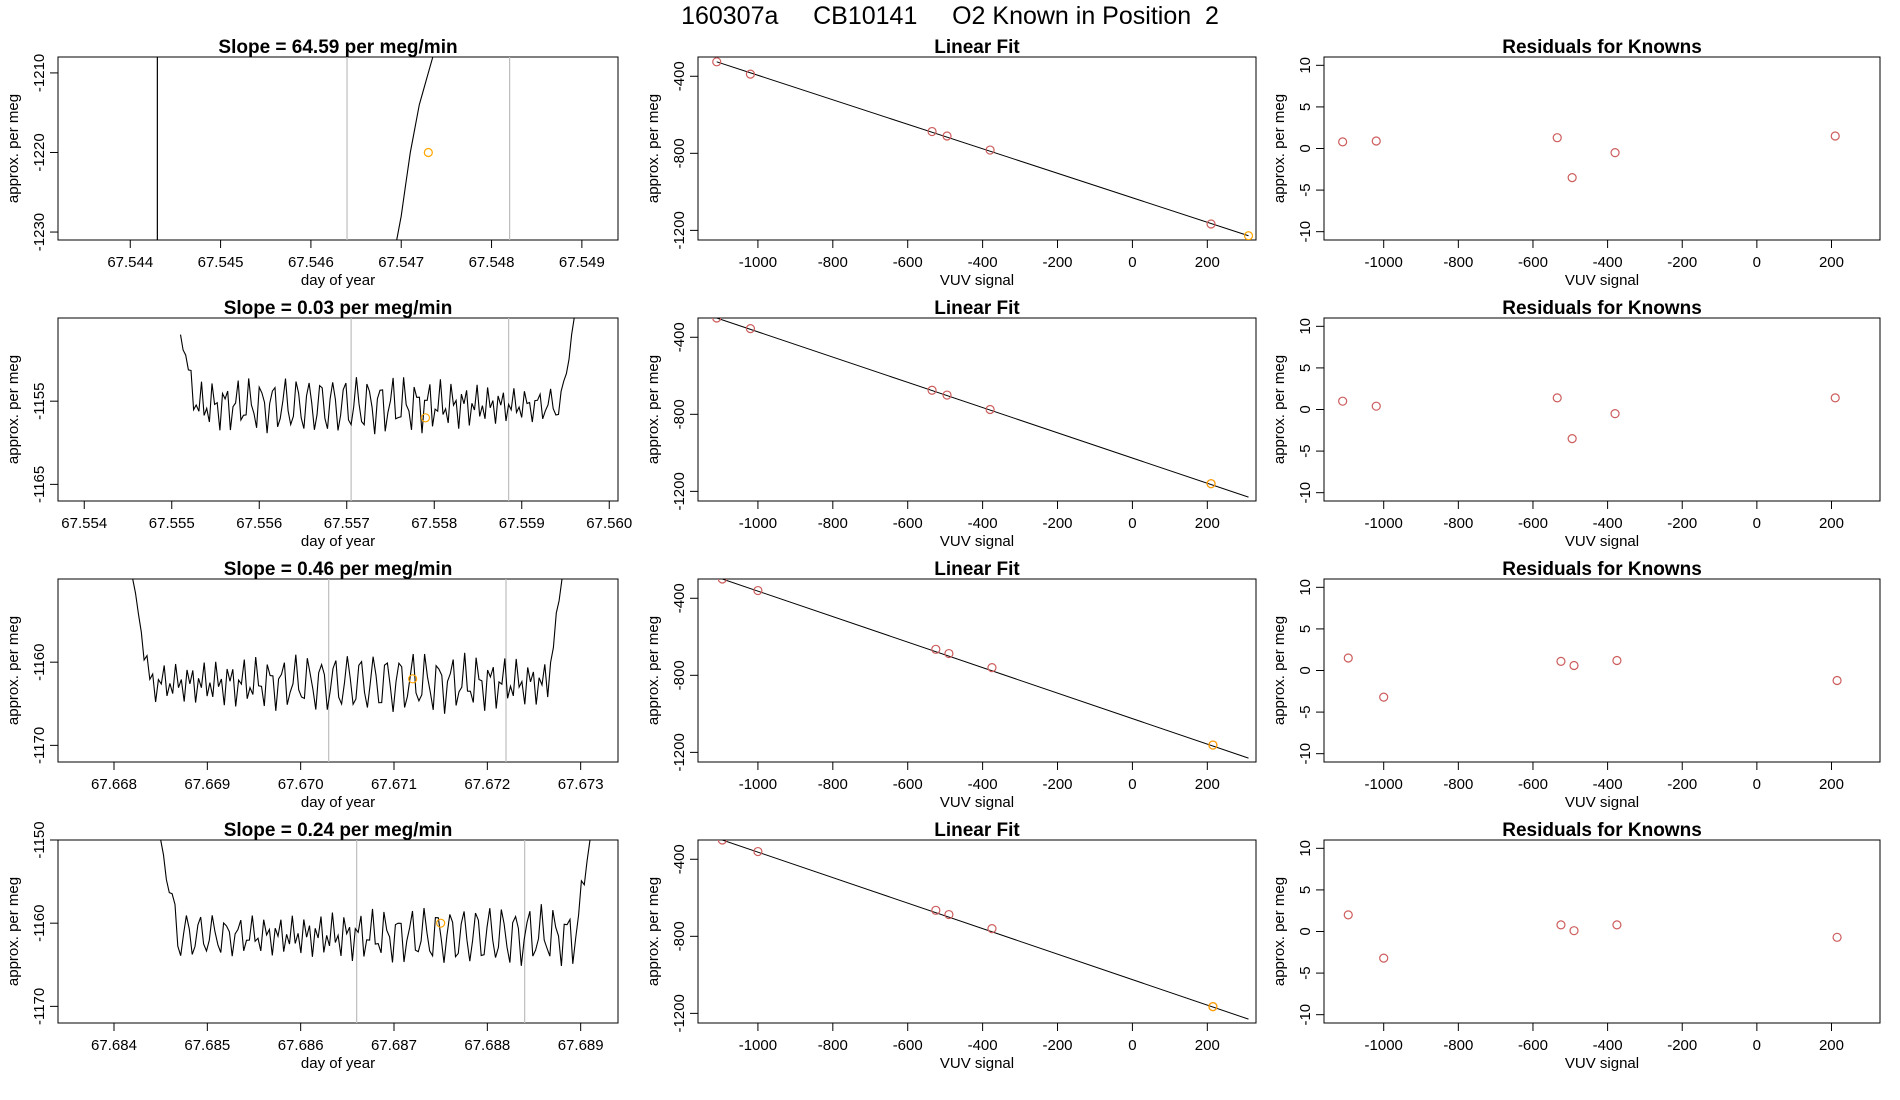 The height and width of the screenshot is (1100, 1900). What do you see at coordinates (39, 839) in the screenshot?
I see `y-tick-label: -1150` at bounding box center [39, 839].